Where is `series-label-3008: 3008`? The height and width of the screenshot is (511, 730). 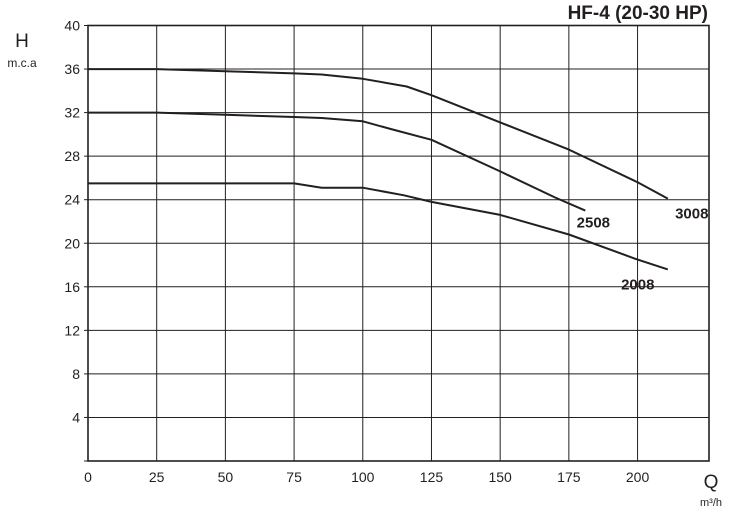 series-label-3008: 3008 is located at coordinates (691, 214).